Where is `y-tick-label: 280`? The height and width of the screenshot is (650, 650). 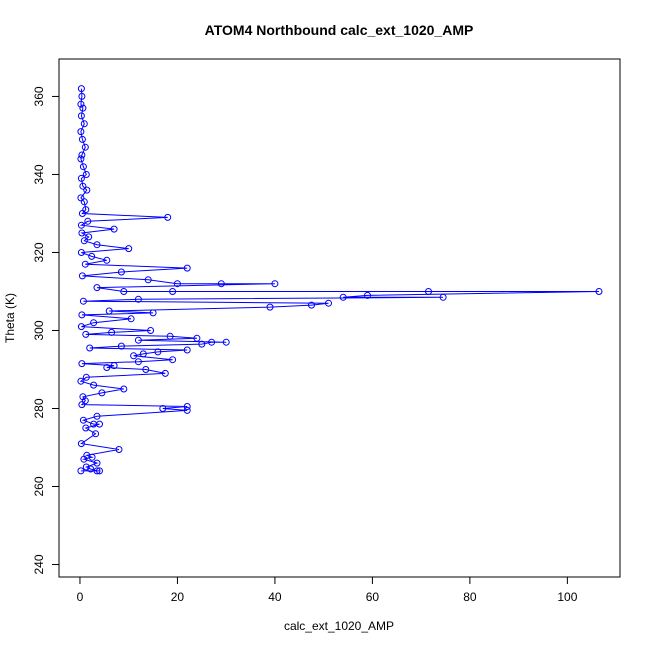
y-tick-label: 280 is located at coordinates (39, 408).